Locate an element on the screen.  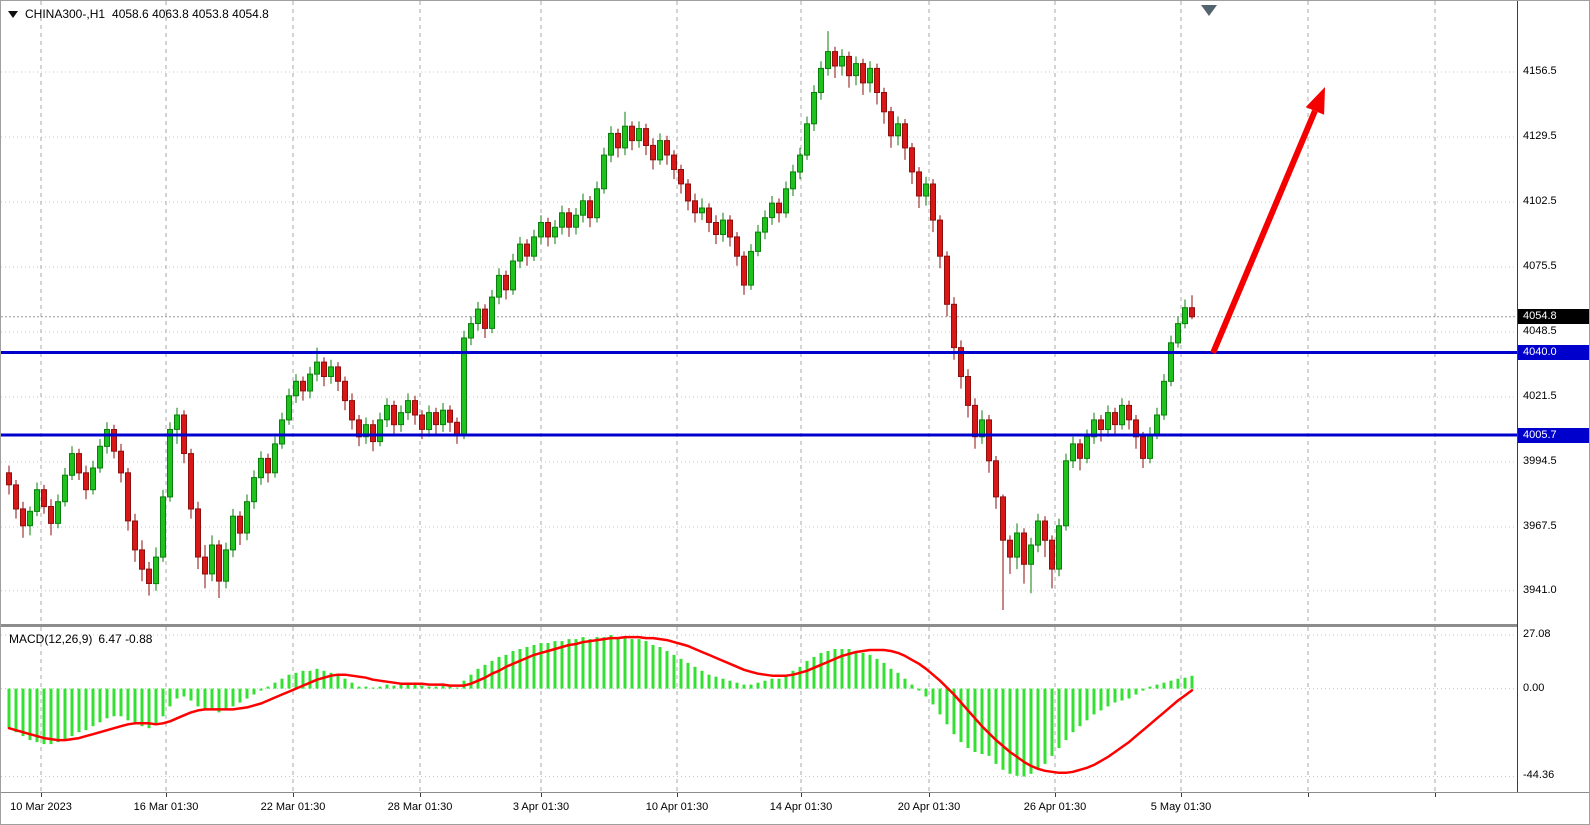
time-label: 10 Apr 01:30 is located at coordinates (677, 807).